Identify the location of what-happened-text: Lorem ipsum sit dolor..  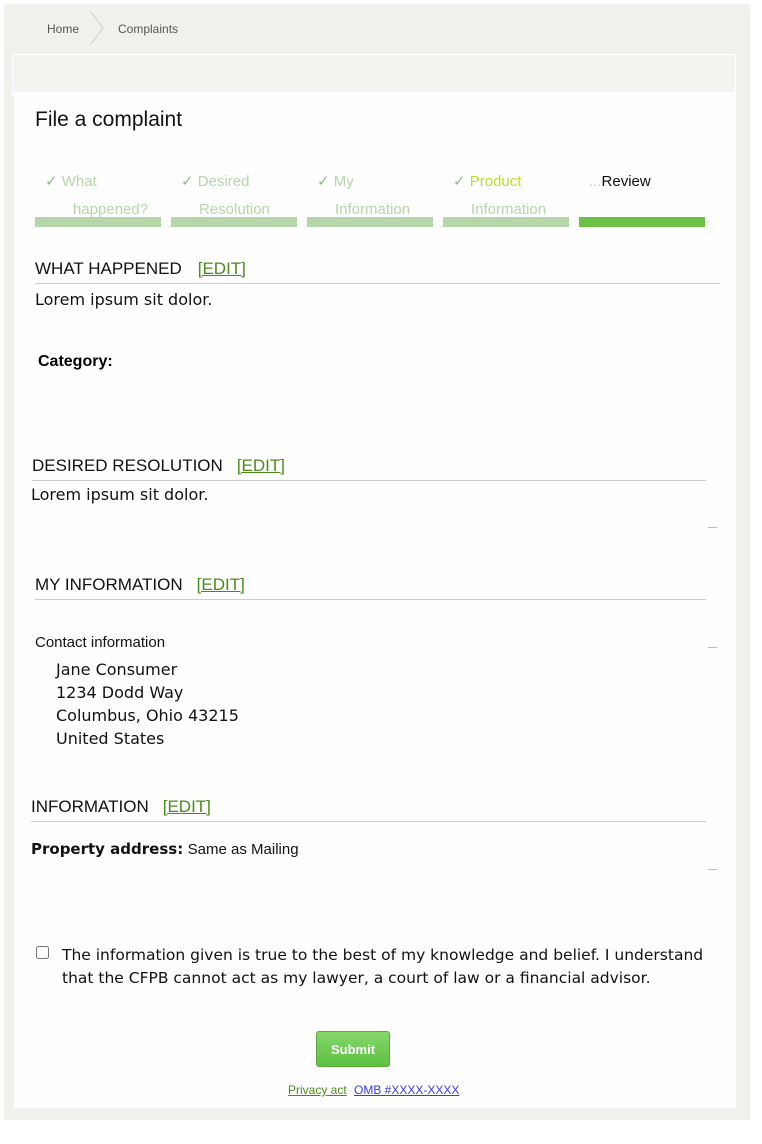
(124, 299).